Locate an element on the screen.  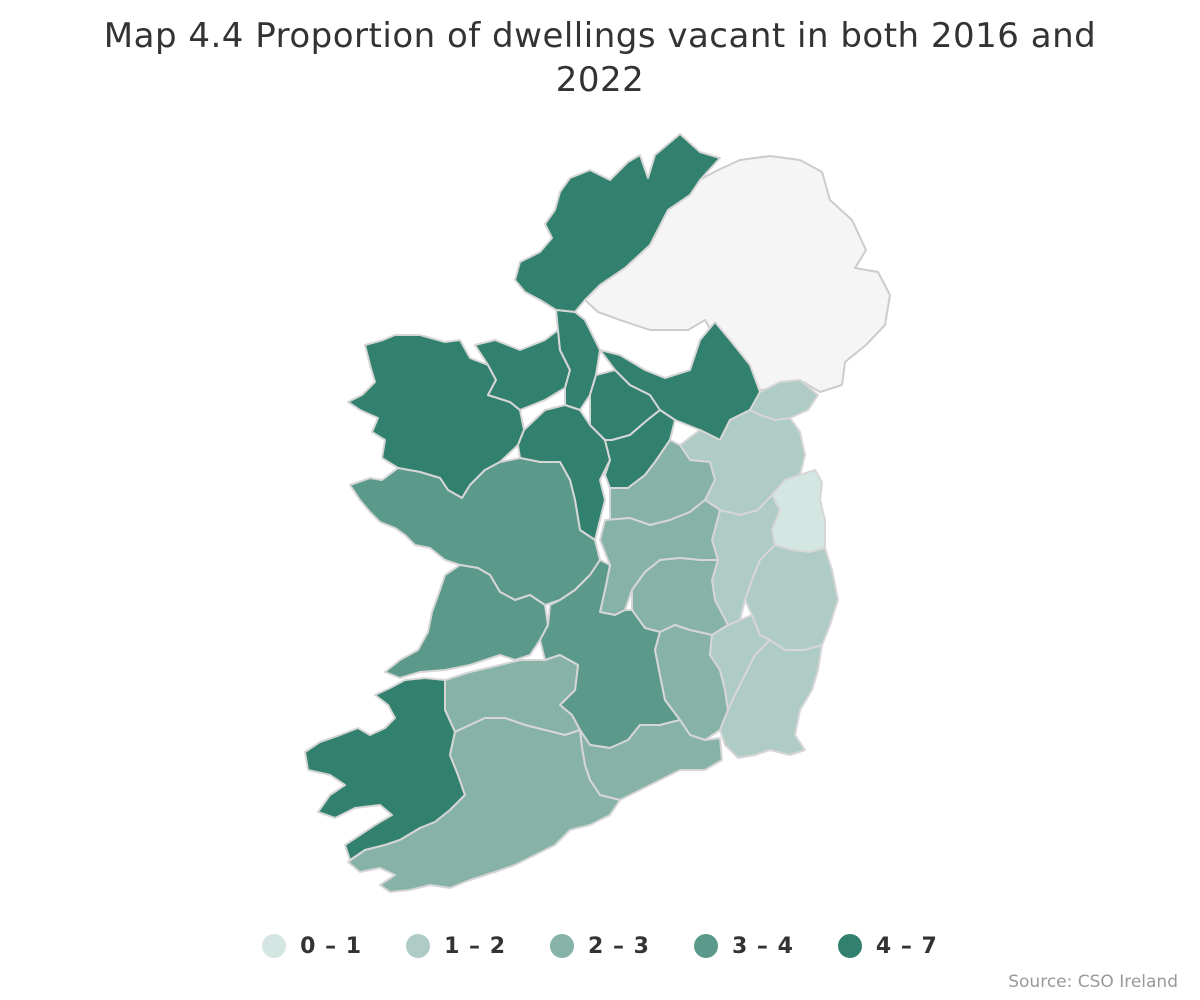
map-legend: 0 – 1 1 – 2 2 – 3 3 – 4 4 – 7 is located at coordinates (600, 946).